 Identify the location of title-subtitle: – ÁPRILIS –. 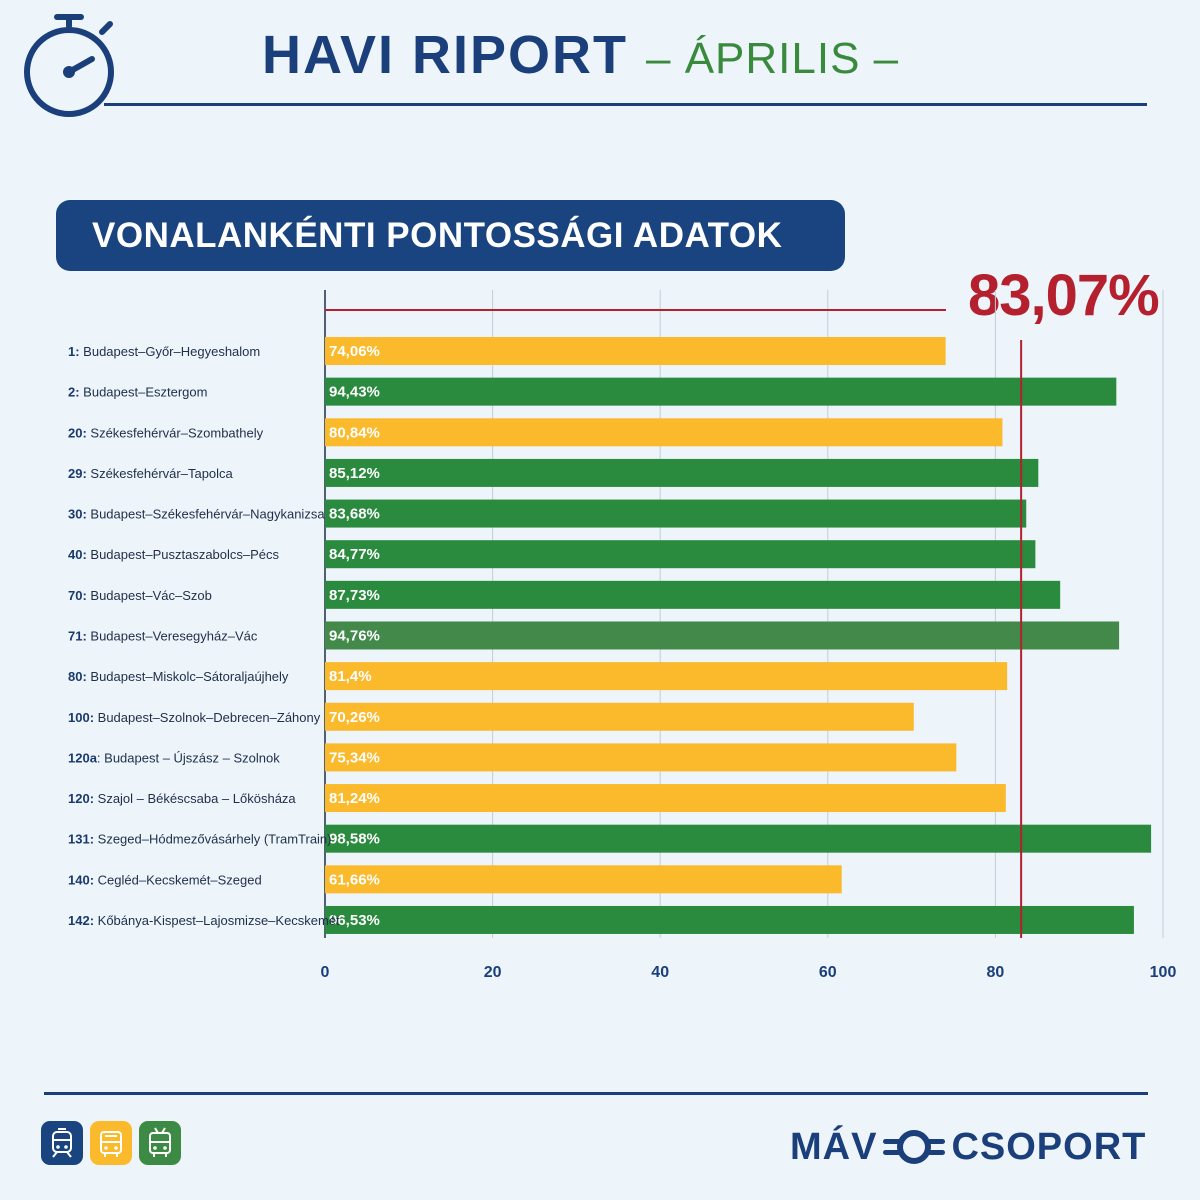
(773, 58).